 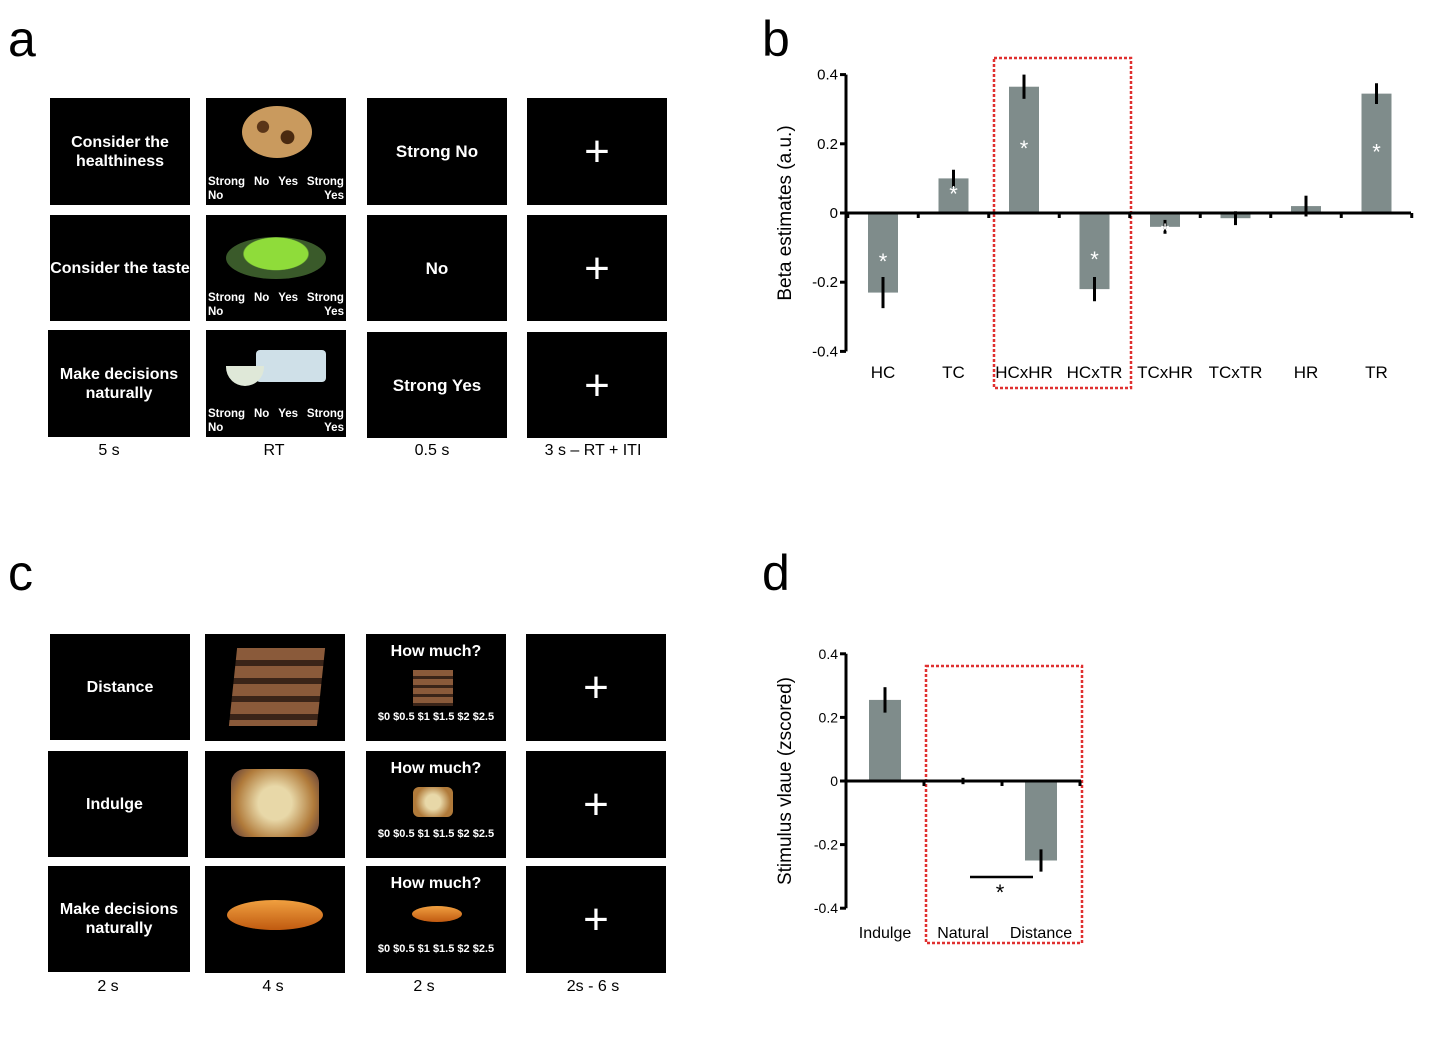 I want to click on cookie-image, so click(x=277, y=132).